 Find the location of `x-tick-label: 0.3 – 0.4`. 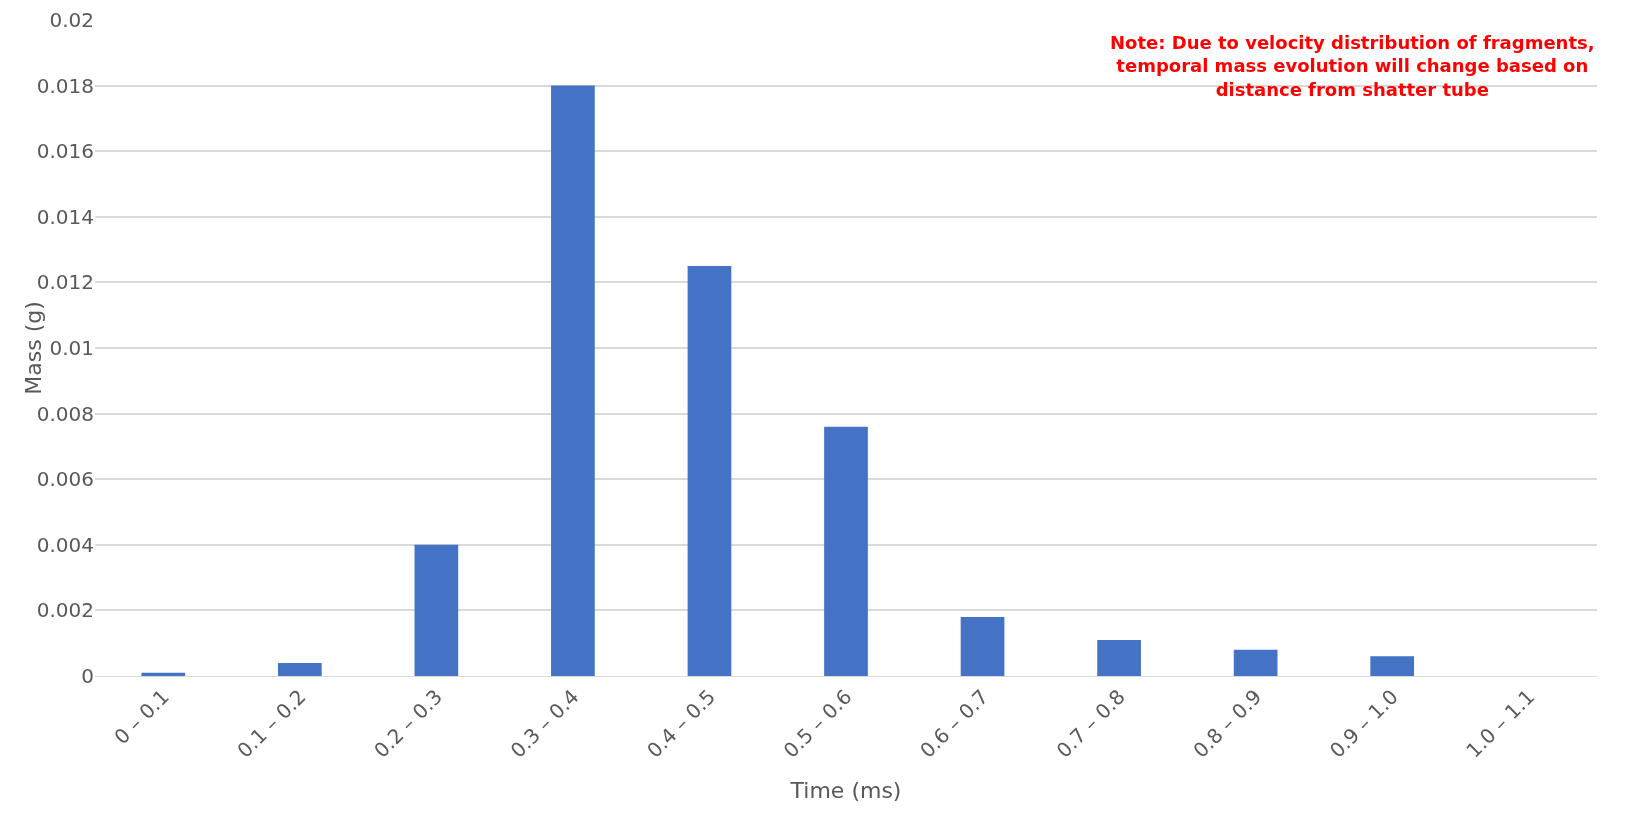

x-tick-label: 0.3 – 0.4 is located at coordinates (544, 723).